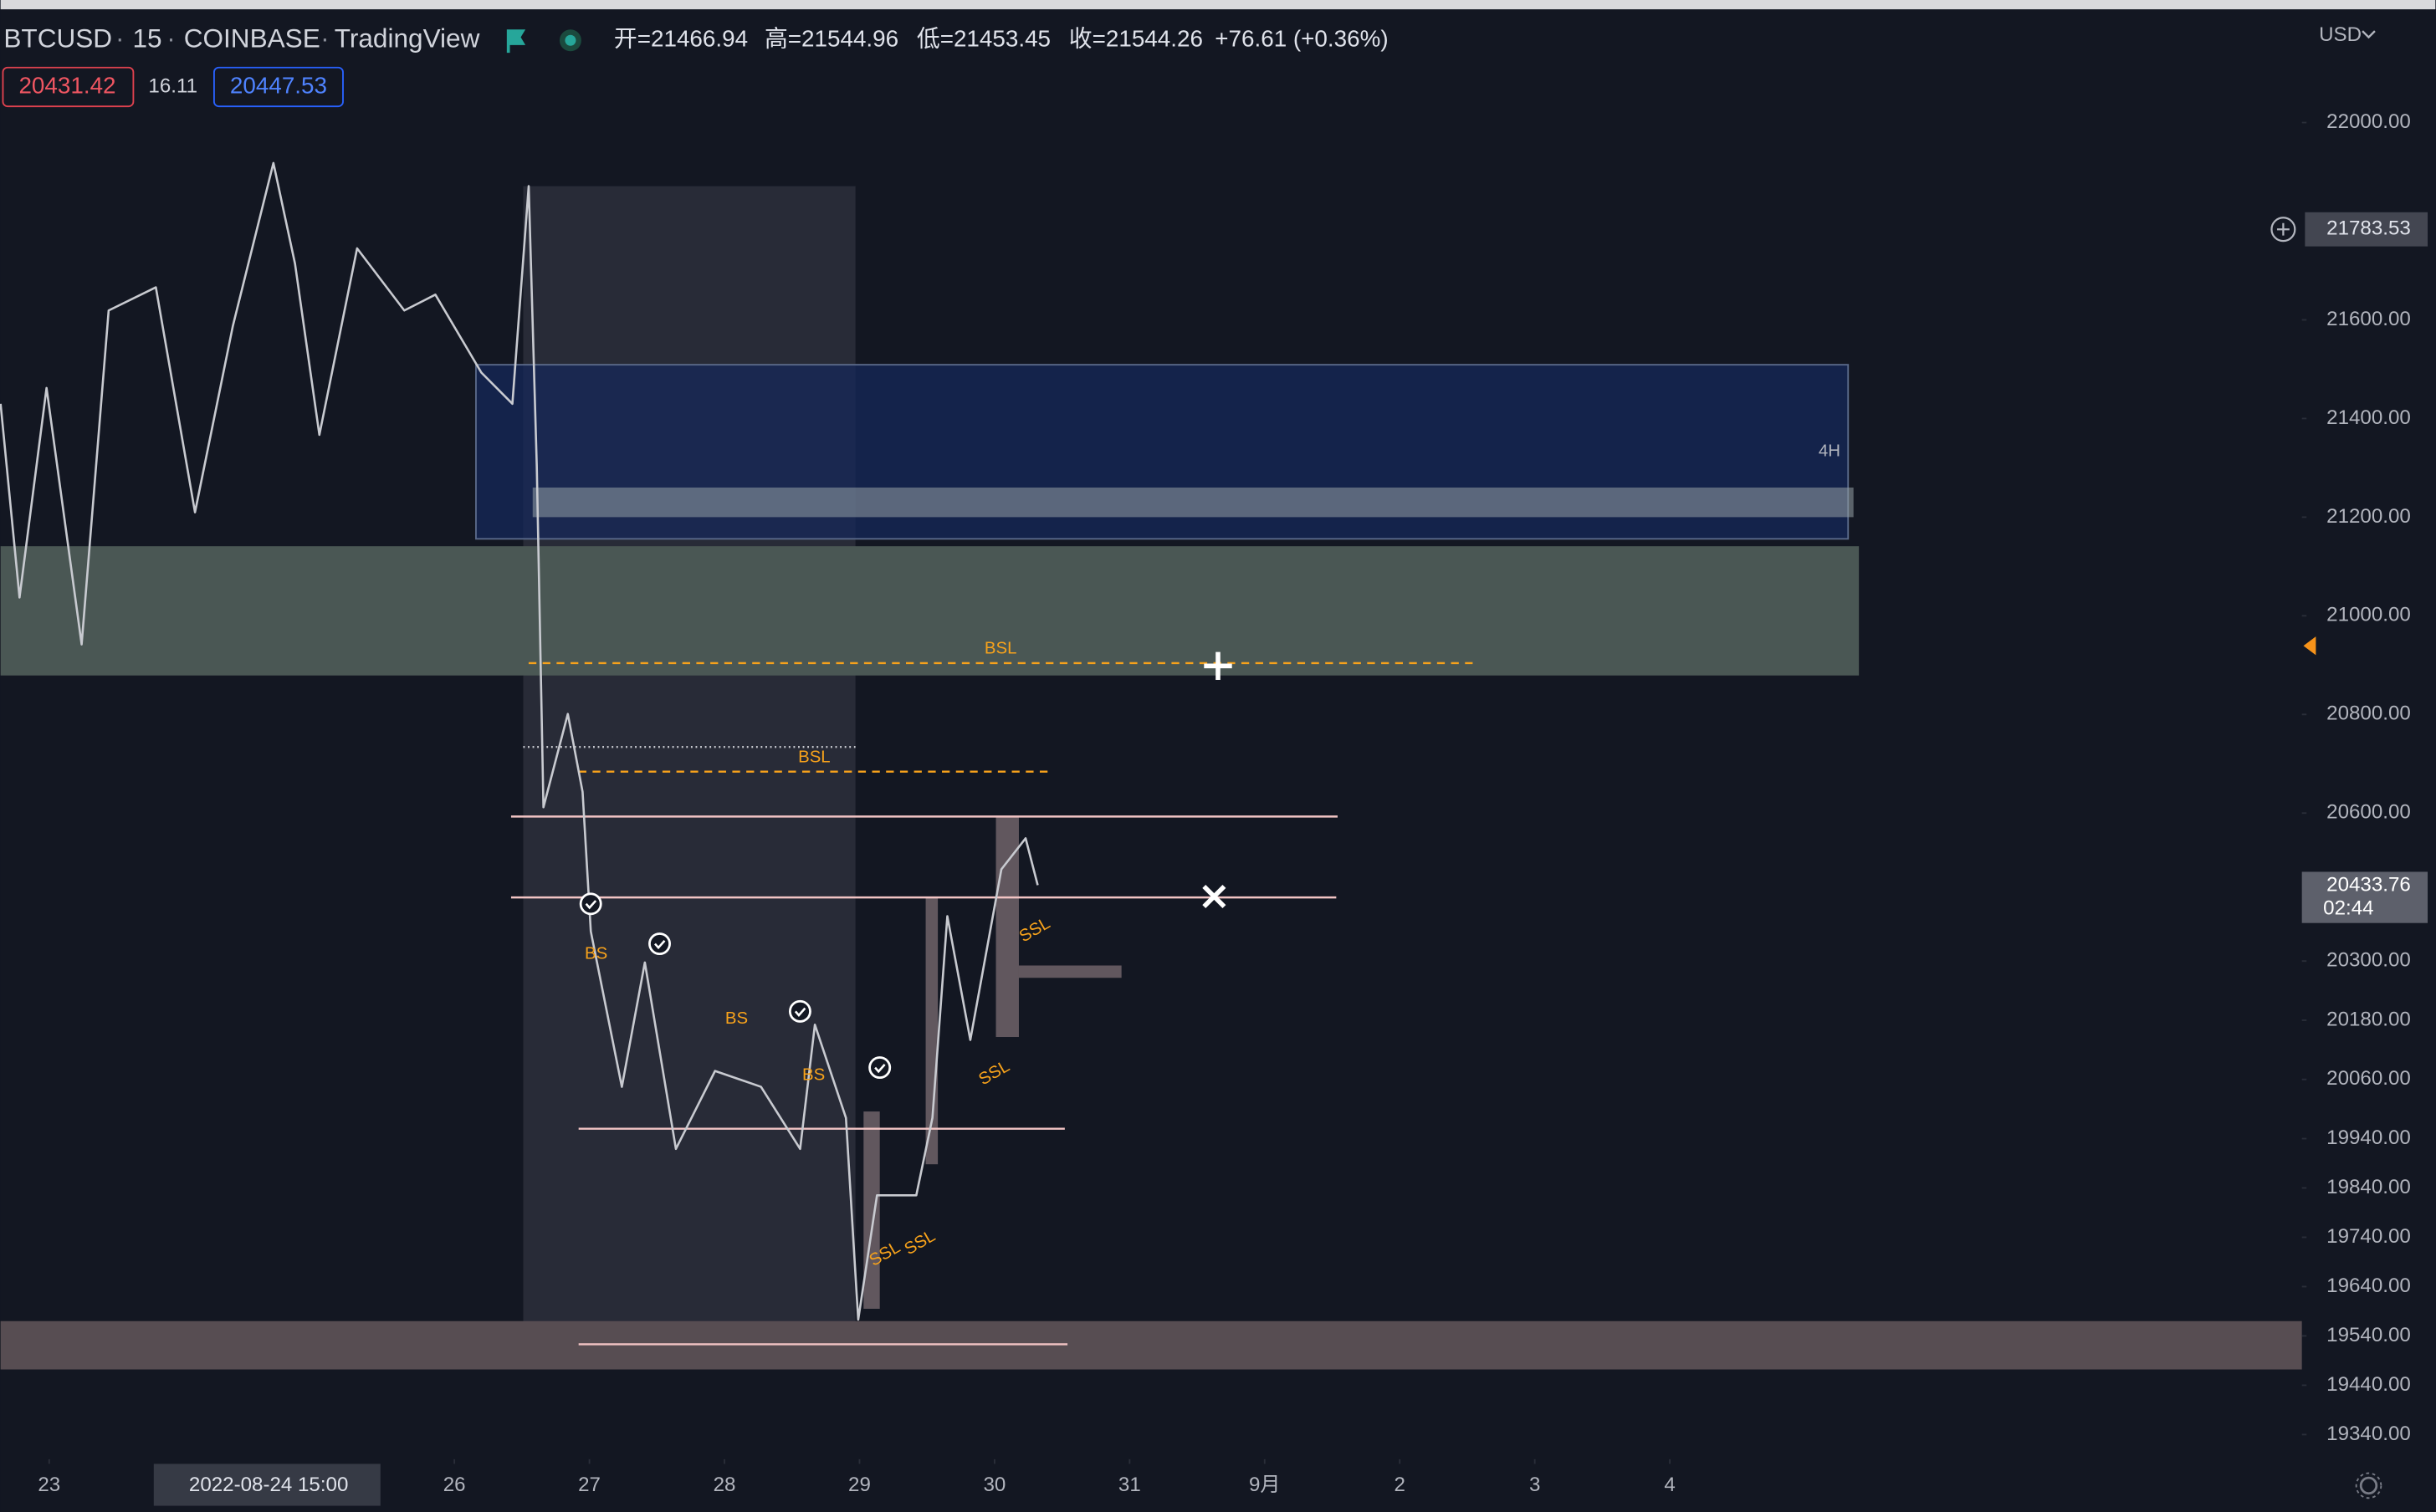 The image size is (2436, 1512). I want to click on y-tick-label: 20300.00, so click(2369, 960).